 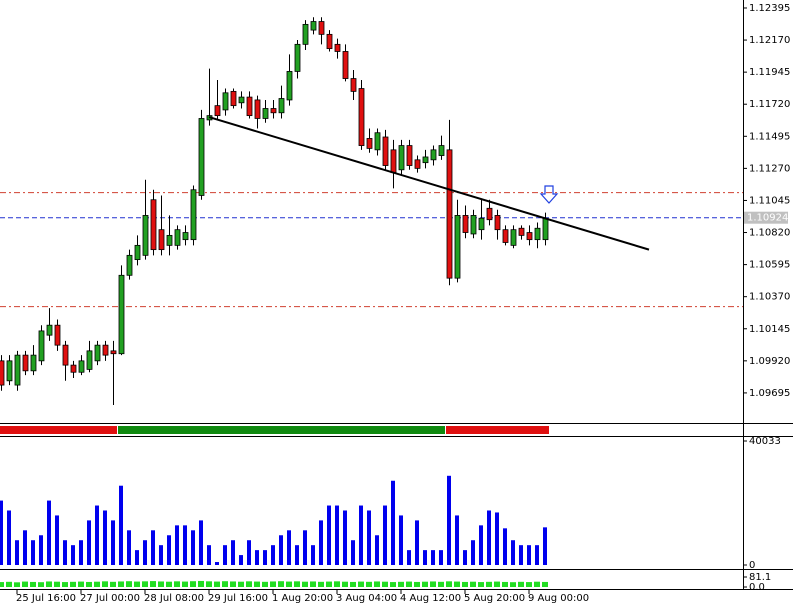 What do you see at coordinates (760, 577) in the screenshot?
I see `y-tick-label: 81.1` at bounding box center [760, 577].